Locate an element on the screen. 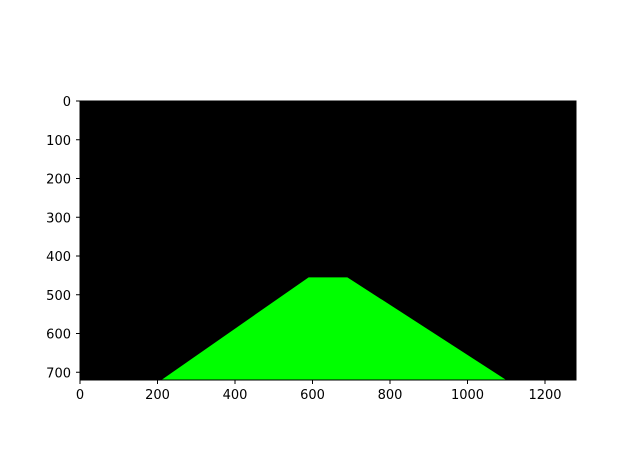 The height and width of the screenshot is (476, 640). y-tick-label: 0 is located at coordinates (67, 102).